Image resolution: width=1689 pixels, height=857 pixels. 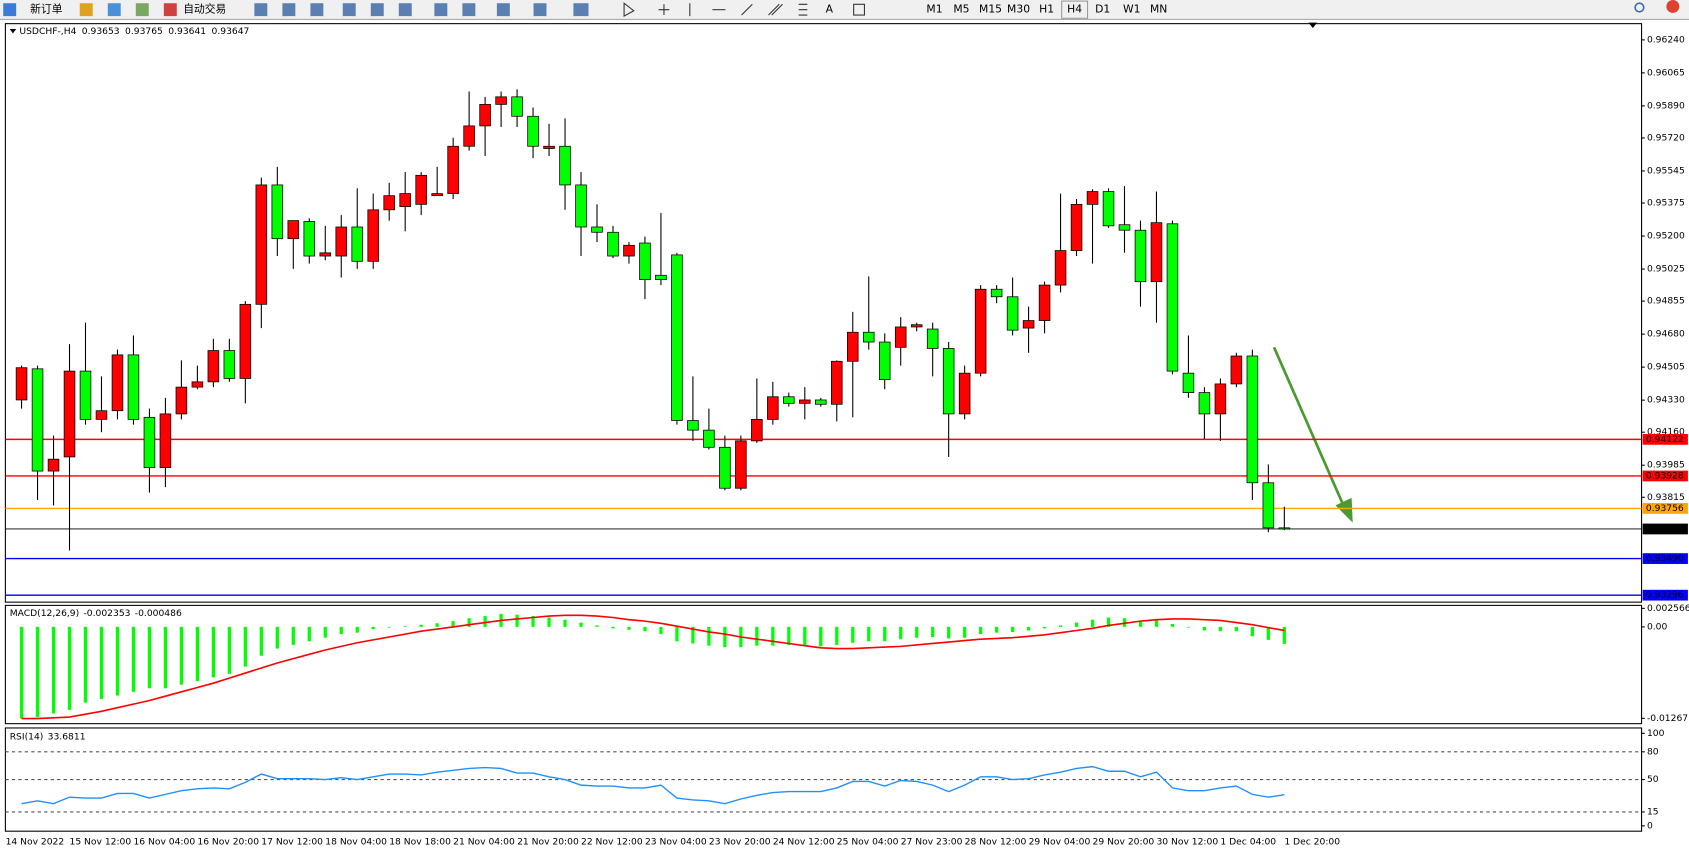 I want to click on crosshair-tool, so click(x=664, y=10).